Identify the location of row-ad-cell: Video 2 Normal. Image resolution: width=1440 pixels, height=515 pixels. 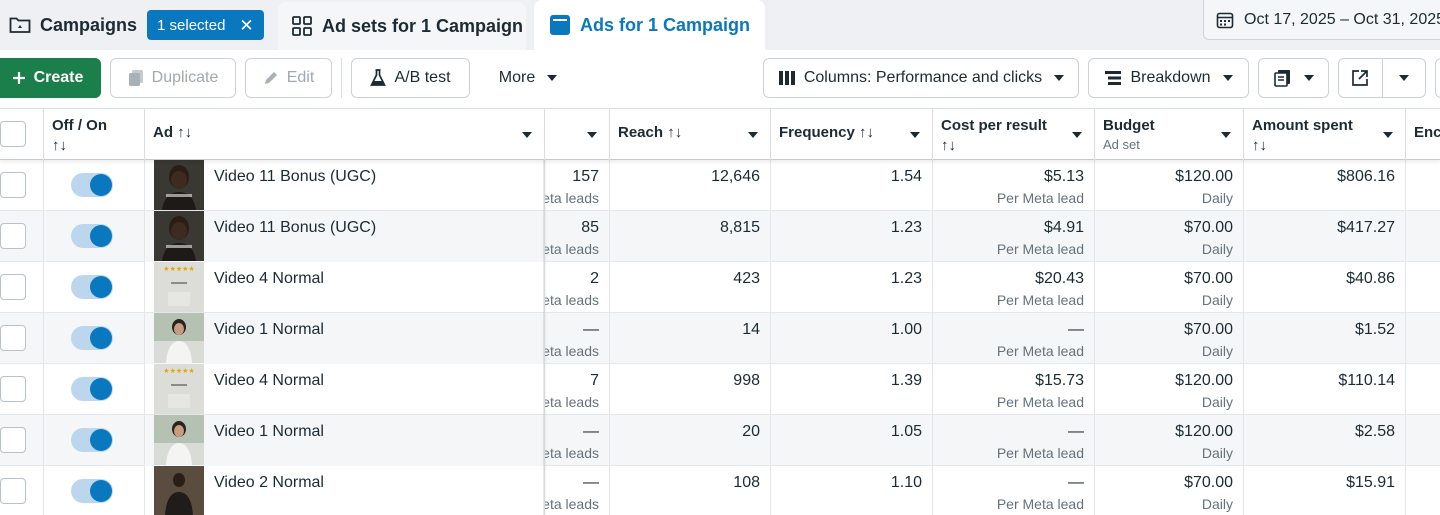
(345, 490).